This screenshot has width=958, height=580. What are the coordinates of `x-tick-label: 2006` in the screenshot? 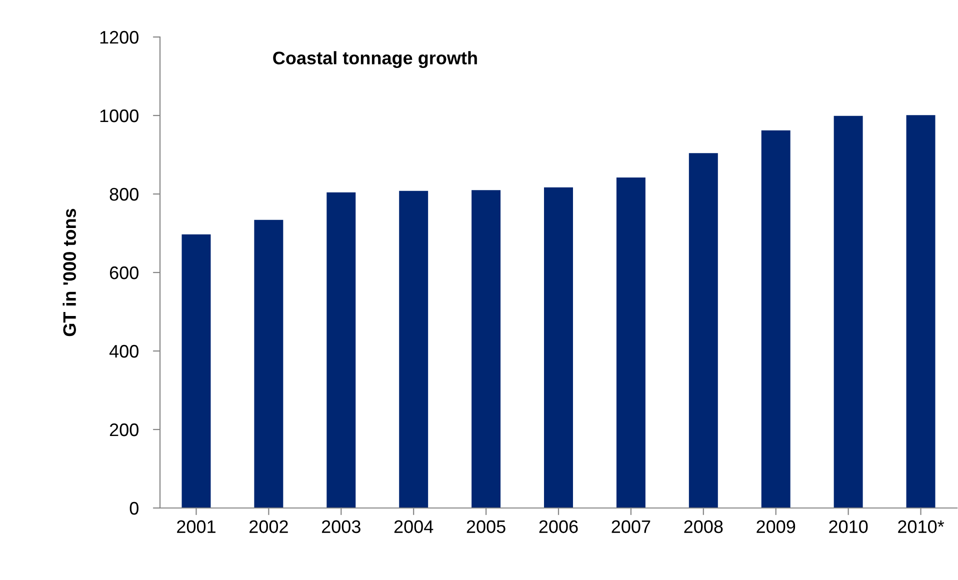 It's located at (558, 527).